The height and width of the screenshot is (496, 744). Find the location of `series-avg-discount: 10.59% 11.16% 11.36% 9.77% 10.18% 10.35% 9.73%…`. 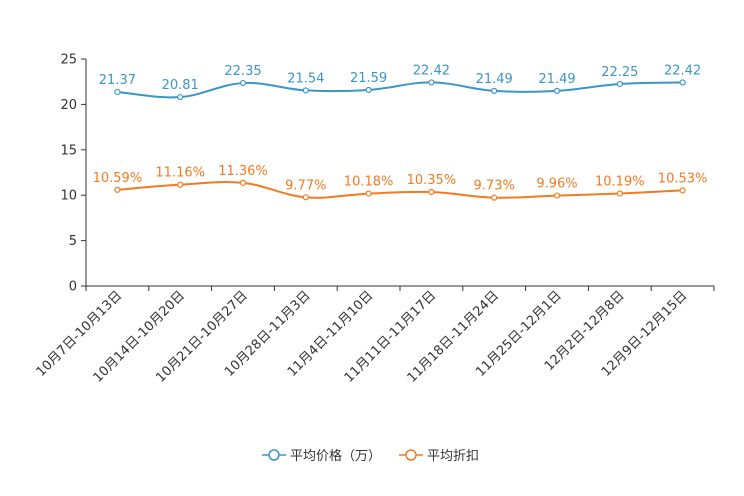

series-avg-discount: 10.59% 11.16% 11.36% 9.77% 10.18% 10.35% 9.73%… is located at coordinates (400, 182).